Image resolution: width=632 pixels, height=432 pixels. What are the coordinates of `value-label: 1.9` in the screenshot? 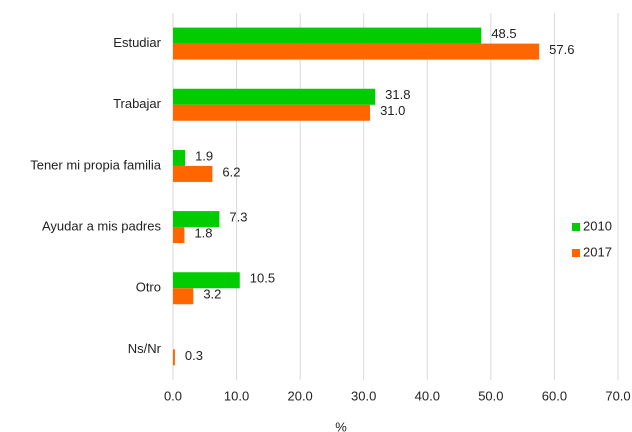 It's located at (204, 155).